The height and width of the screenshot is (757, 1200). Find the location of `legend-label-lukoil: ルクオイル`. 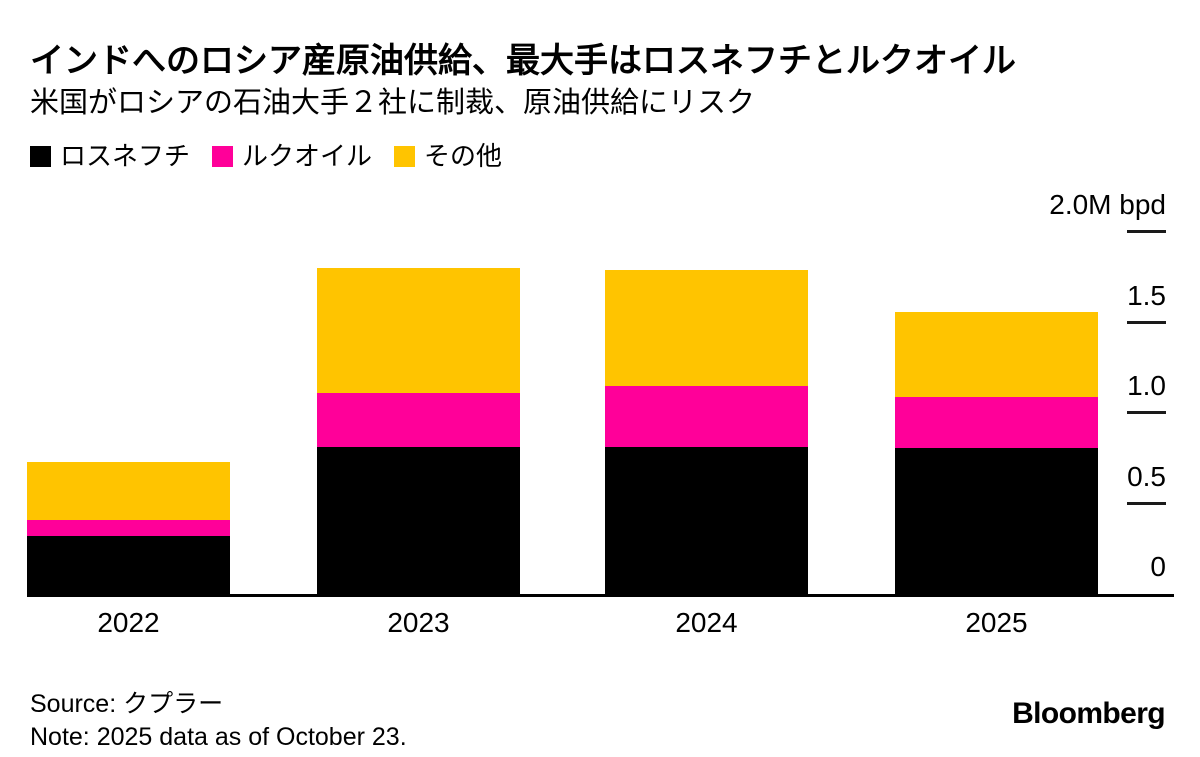

legend-label-lukoil: ルクオイル is located at coordinates (307, 156).